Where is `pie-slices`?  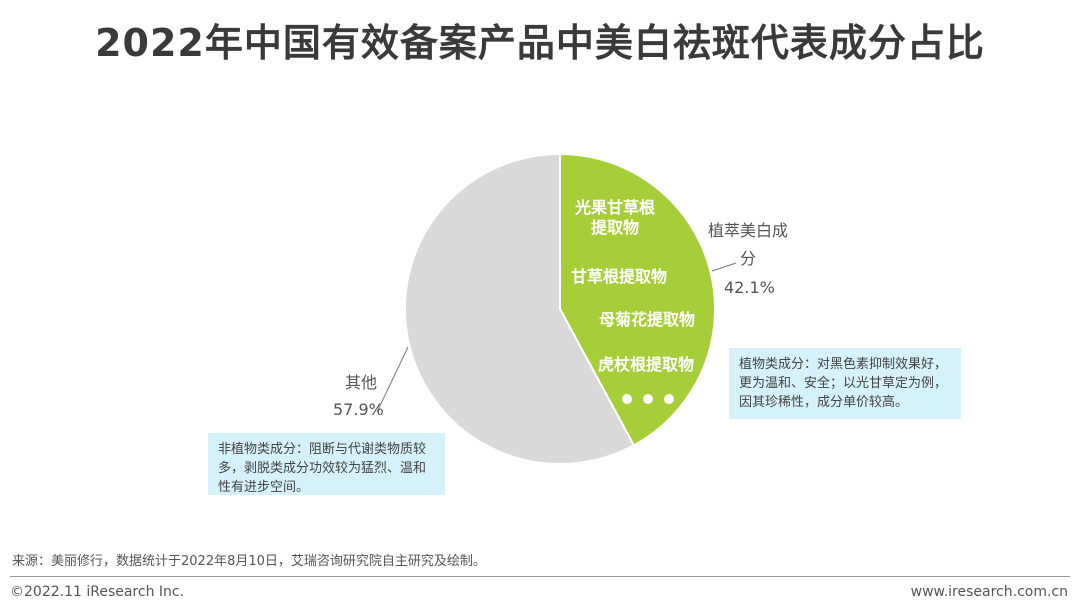
pie-slices is located at coordinates (560, 308).